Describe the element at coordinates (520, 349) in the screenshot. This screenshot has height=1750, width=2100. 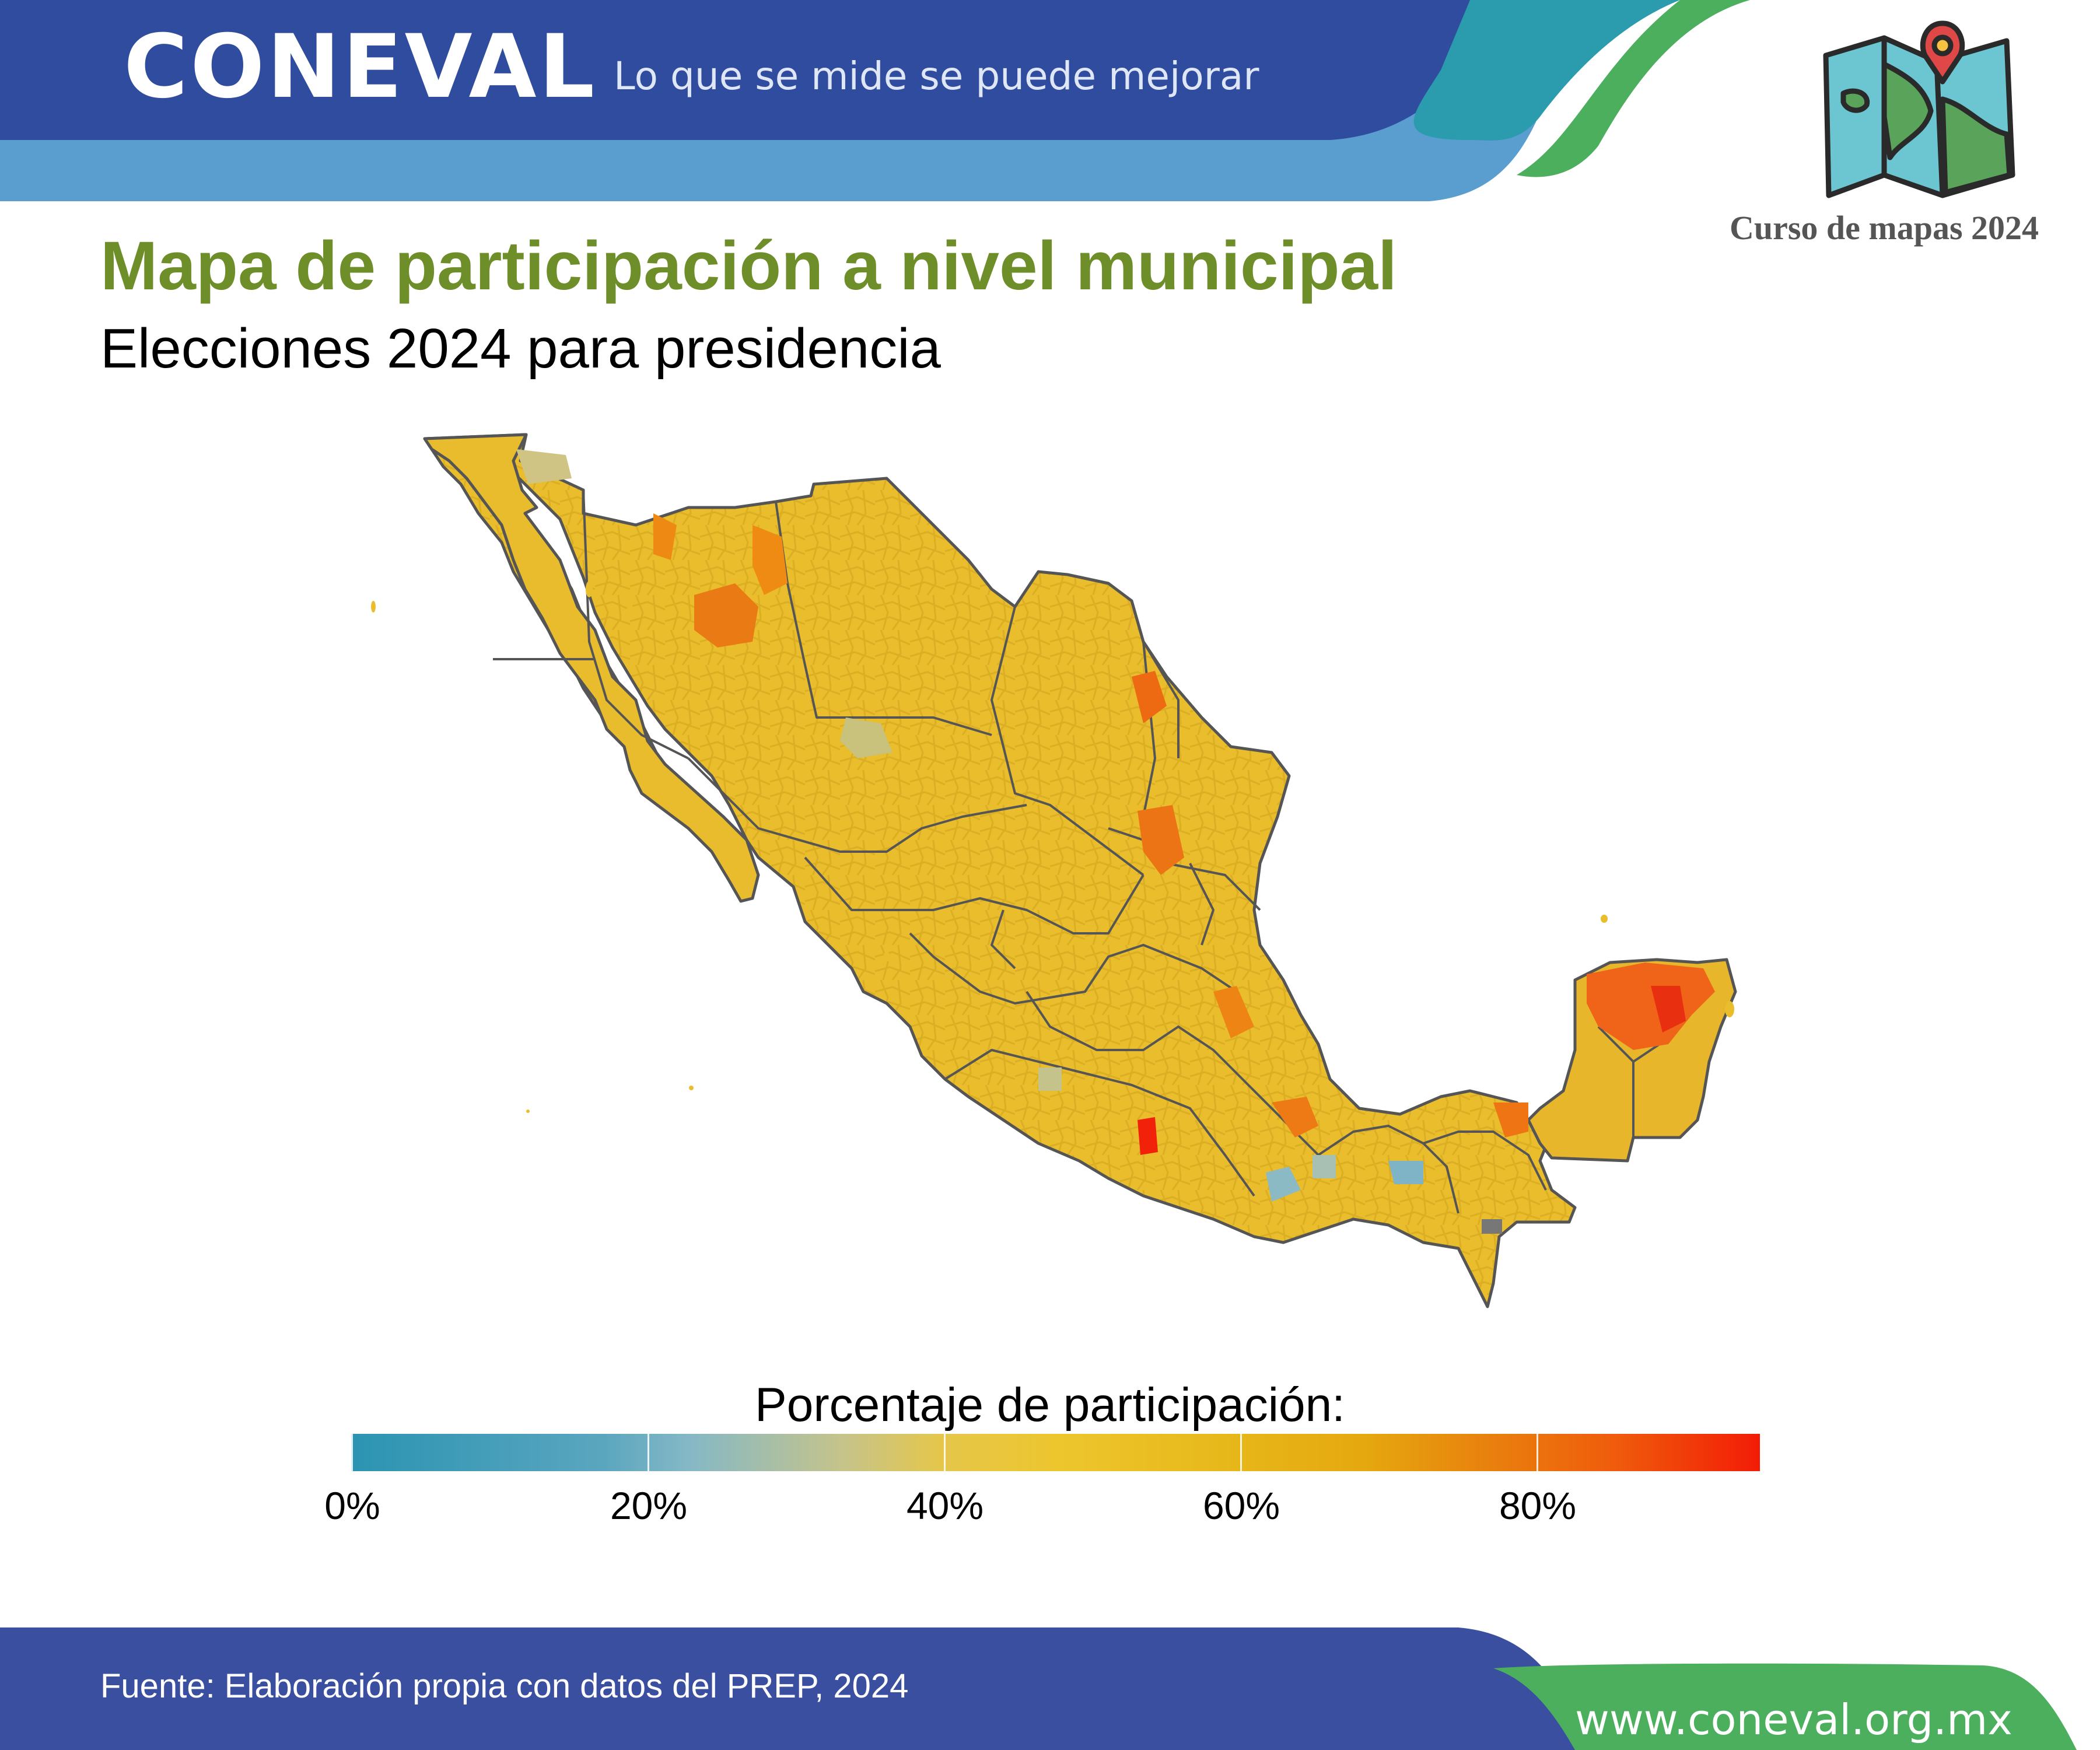
I see `page-subtitle: Elecciones 2024 para presidencia` at that location.